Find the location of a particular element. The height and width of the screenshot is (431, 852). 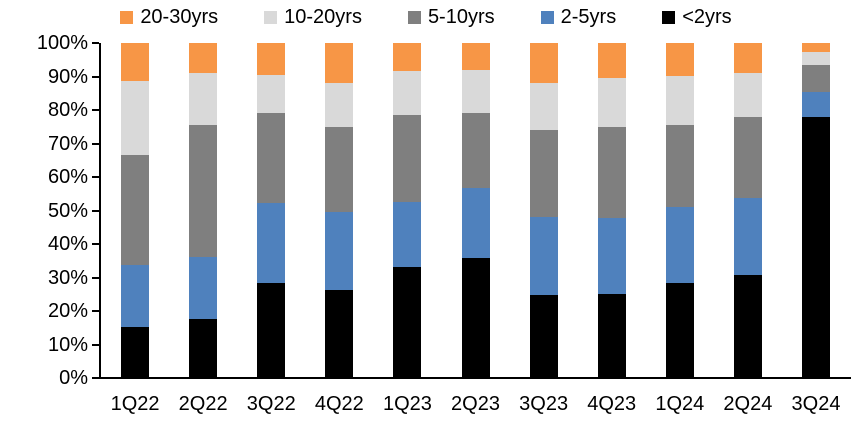

x-tick-label: 2Q22 is located at coordinates (203, 404).